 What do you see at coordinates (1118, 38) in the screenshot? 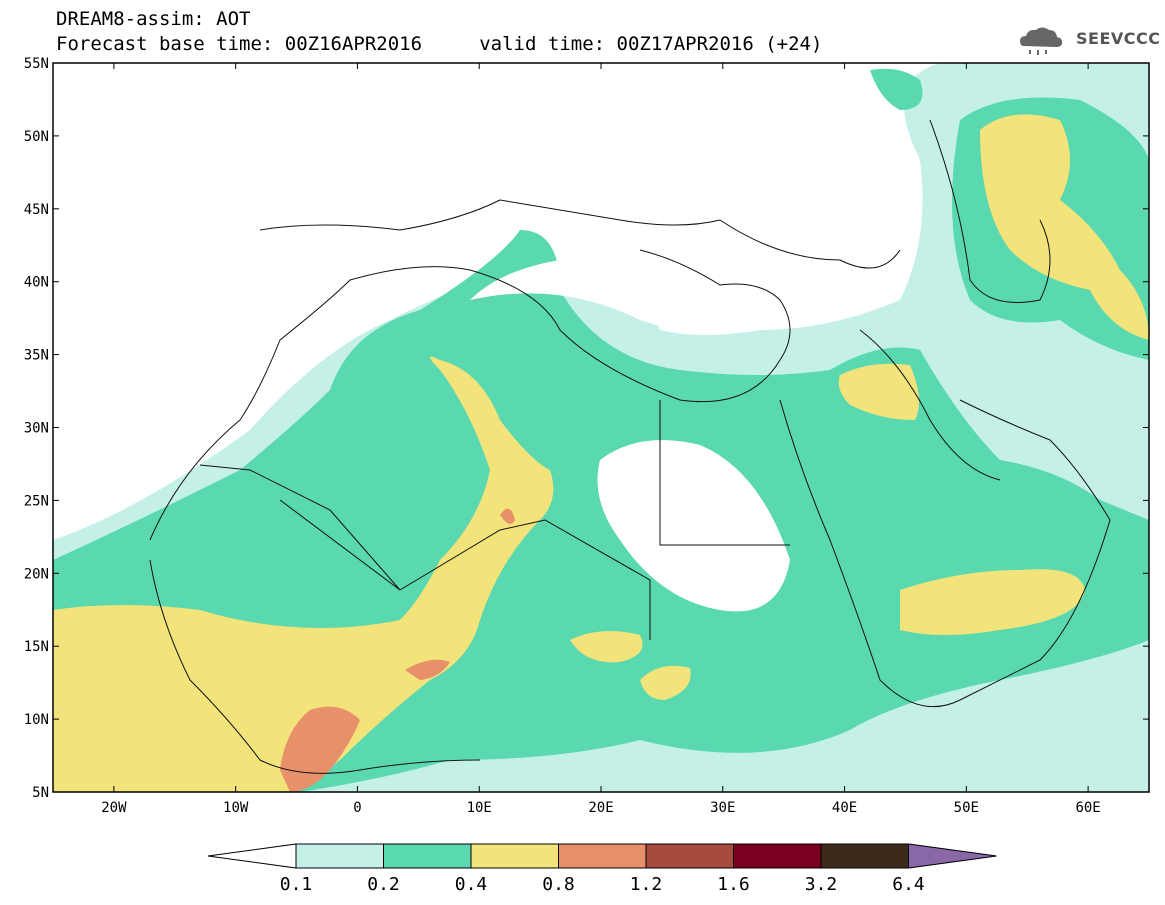
I see `logo-text: SEEVCCC` at bounding box center [1118, 38].